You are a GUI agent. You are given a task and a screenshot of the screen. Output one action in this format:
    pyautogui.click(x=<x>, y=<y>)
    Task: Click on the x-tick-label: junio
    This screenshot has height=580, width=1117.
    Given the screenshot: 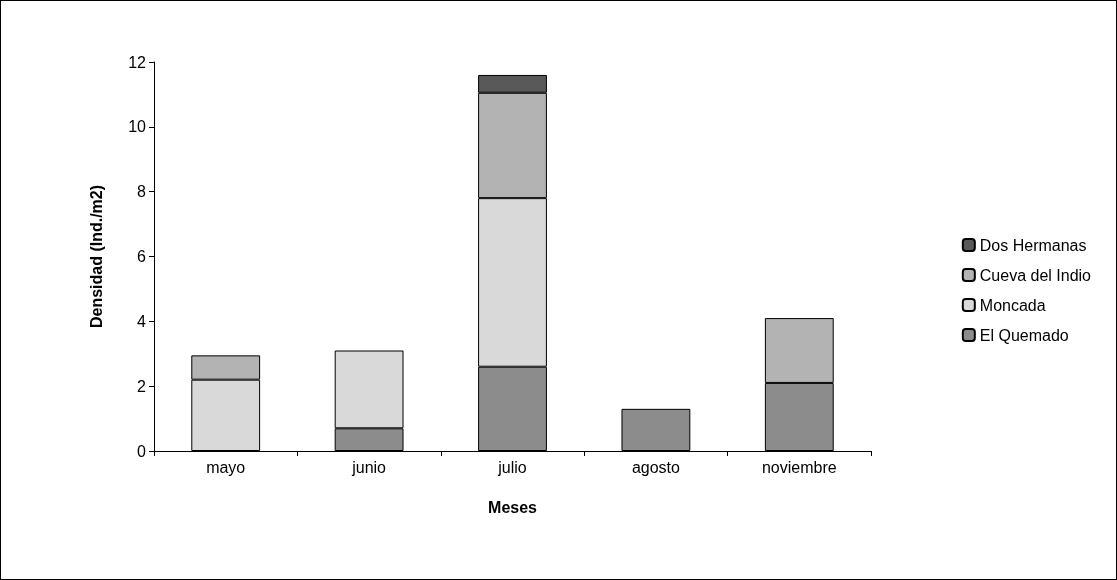 What is the action you would take?
    pyautogui.click(x=369, y=467)
    